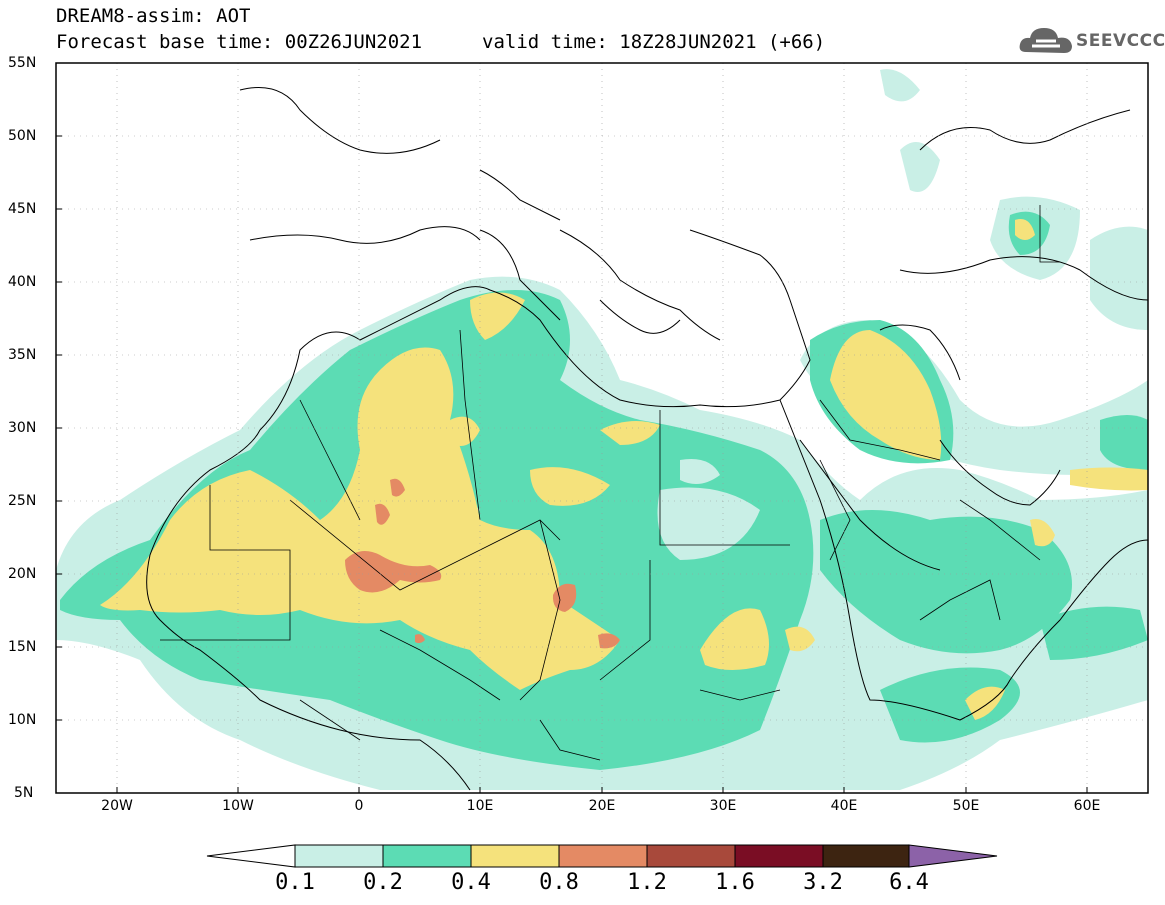  I want to click on lat-label: 40N, so click(22, 282).